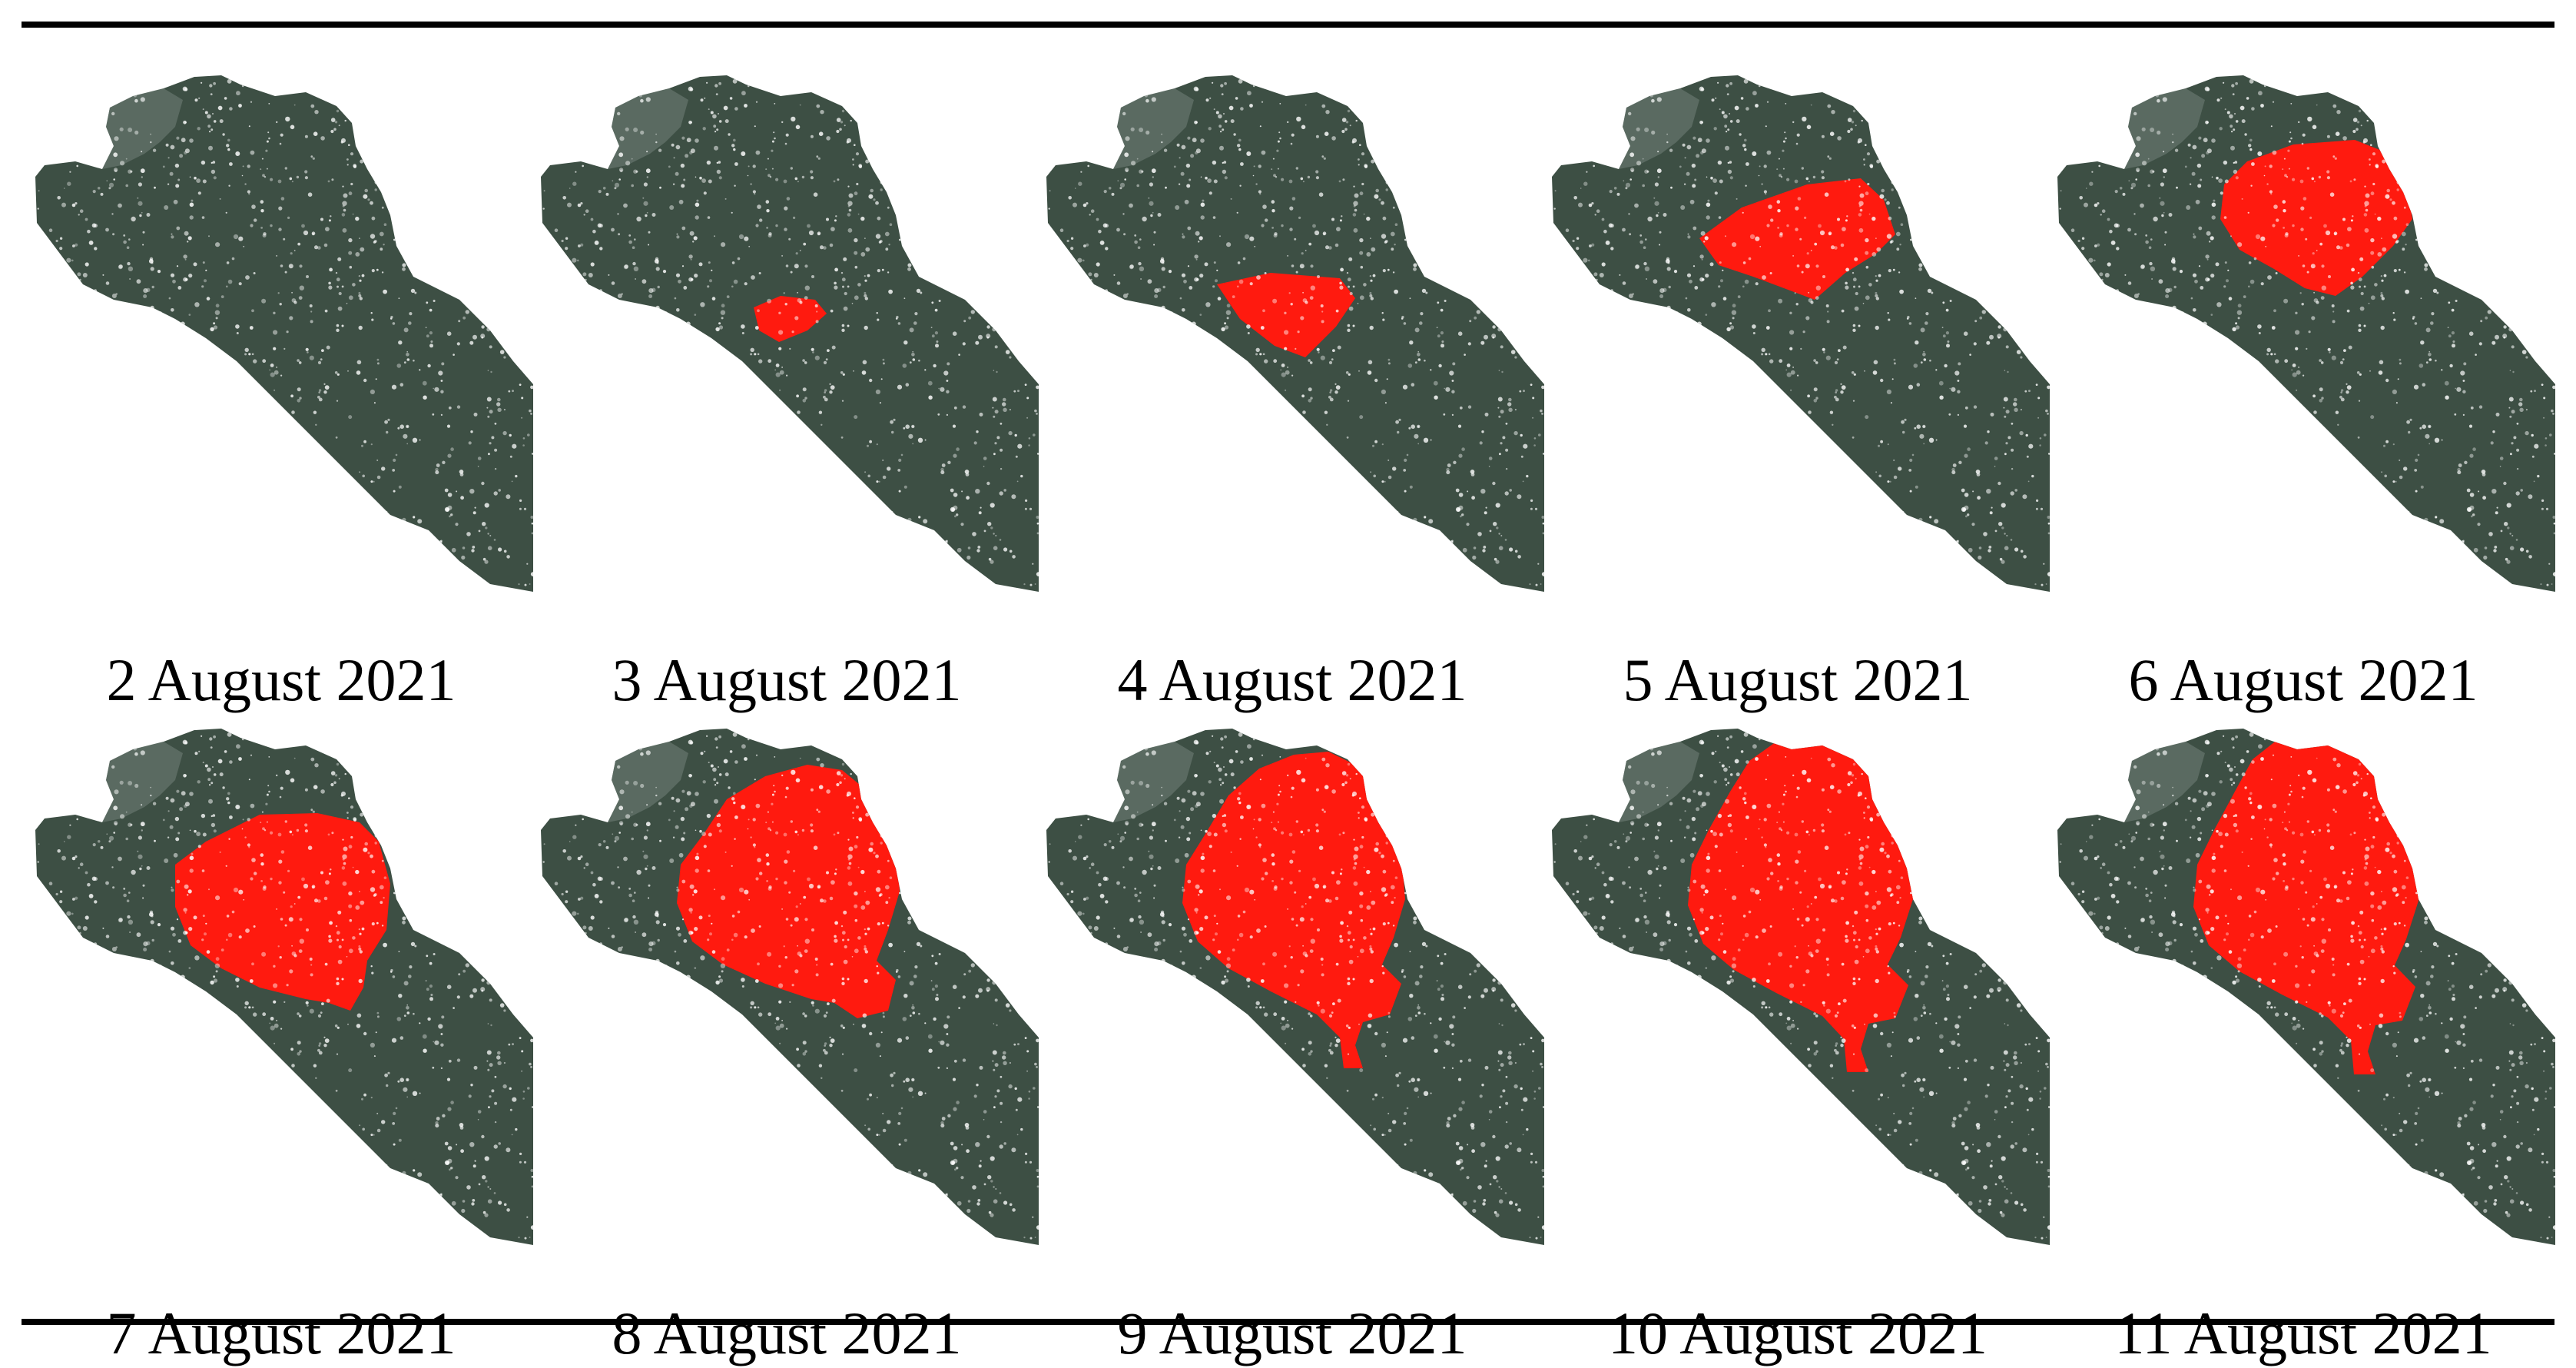 The image size is (2576, 1368). I want to click on date-caption-7: 8 August 2021, so click(787, 1333).